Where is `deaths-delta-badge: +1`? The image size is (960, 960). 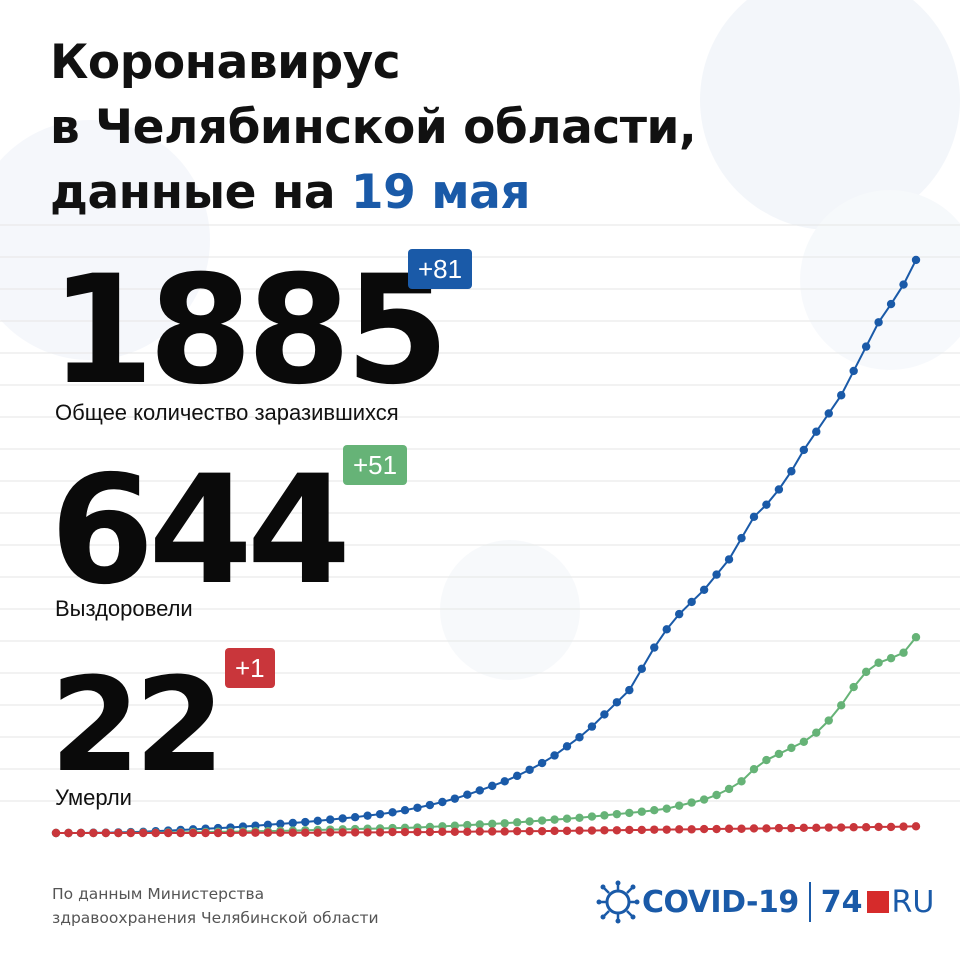 deaths-delta-badge: +1 is located at coordinates (250, 668).